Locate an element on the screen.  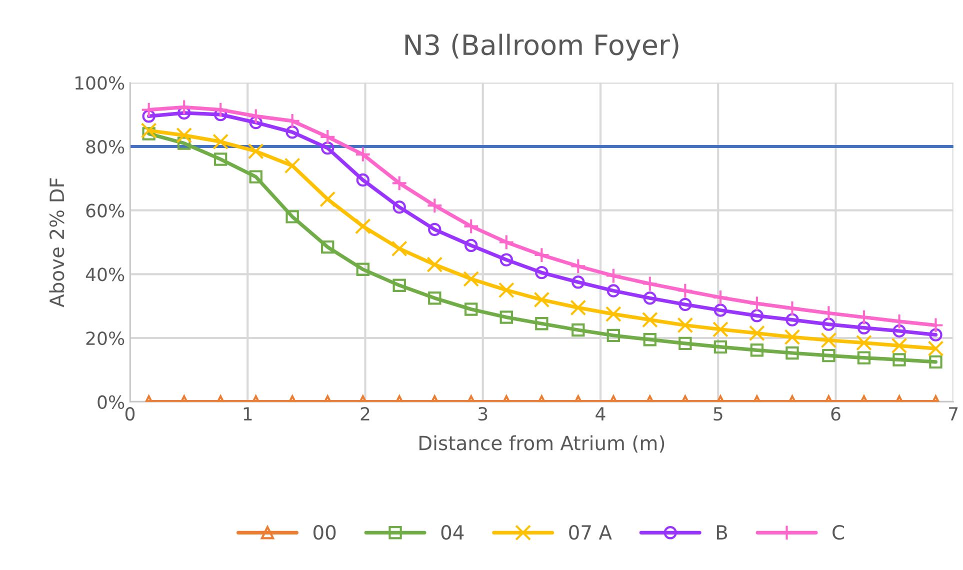
x-axis-title: Distance from Atrium (m) is located at coordinates (542, 444).